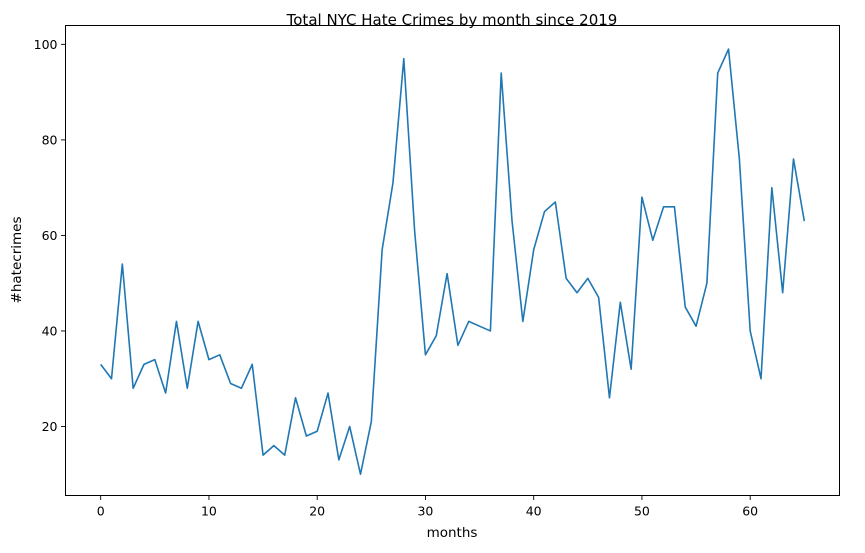 The width and height of the screenshot is (865, 553). Describe the element at coordinates (425, 511) in the screenshot. I see `x-tick-label: 30` at that location.